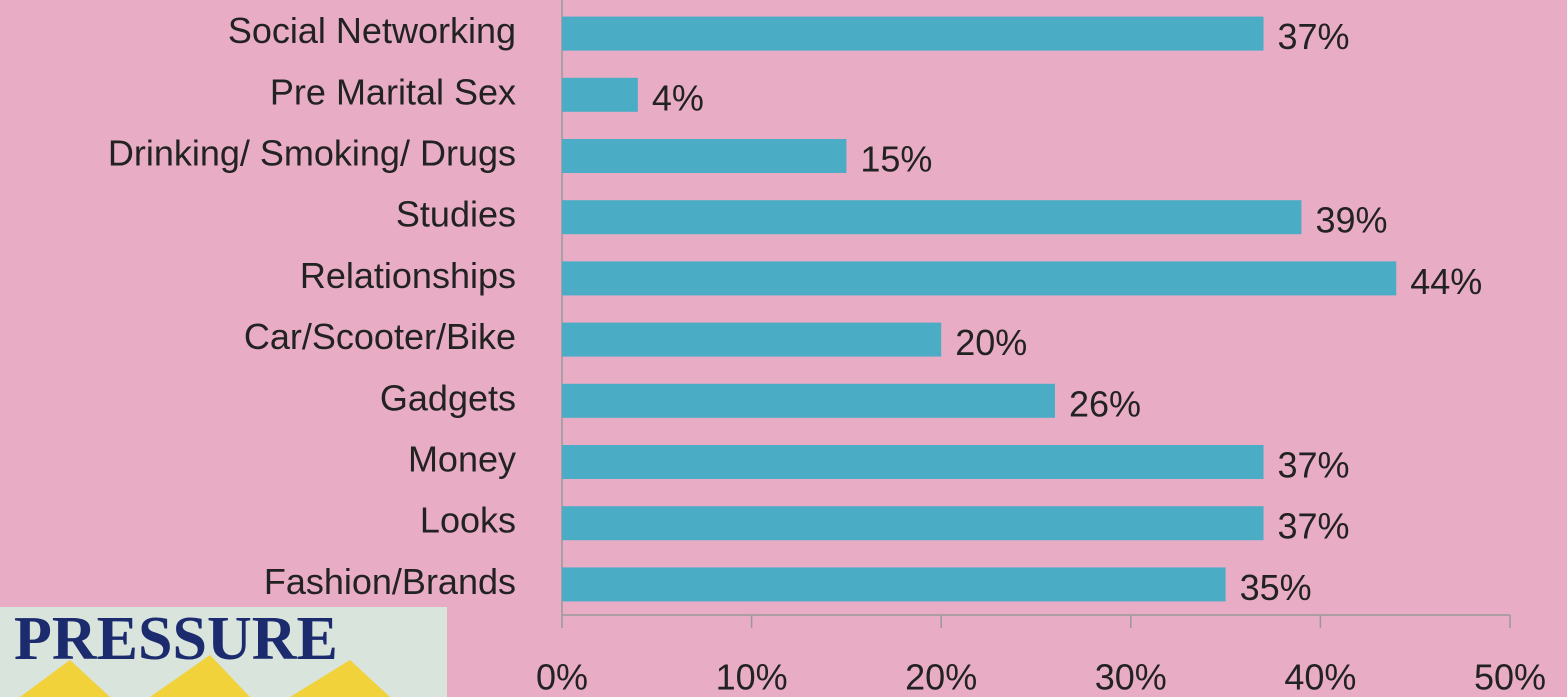  I want to click on logo: PRESSURE, so click(223, 651).